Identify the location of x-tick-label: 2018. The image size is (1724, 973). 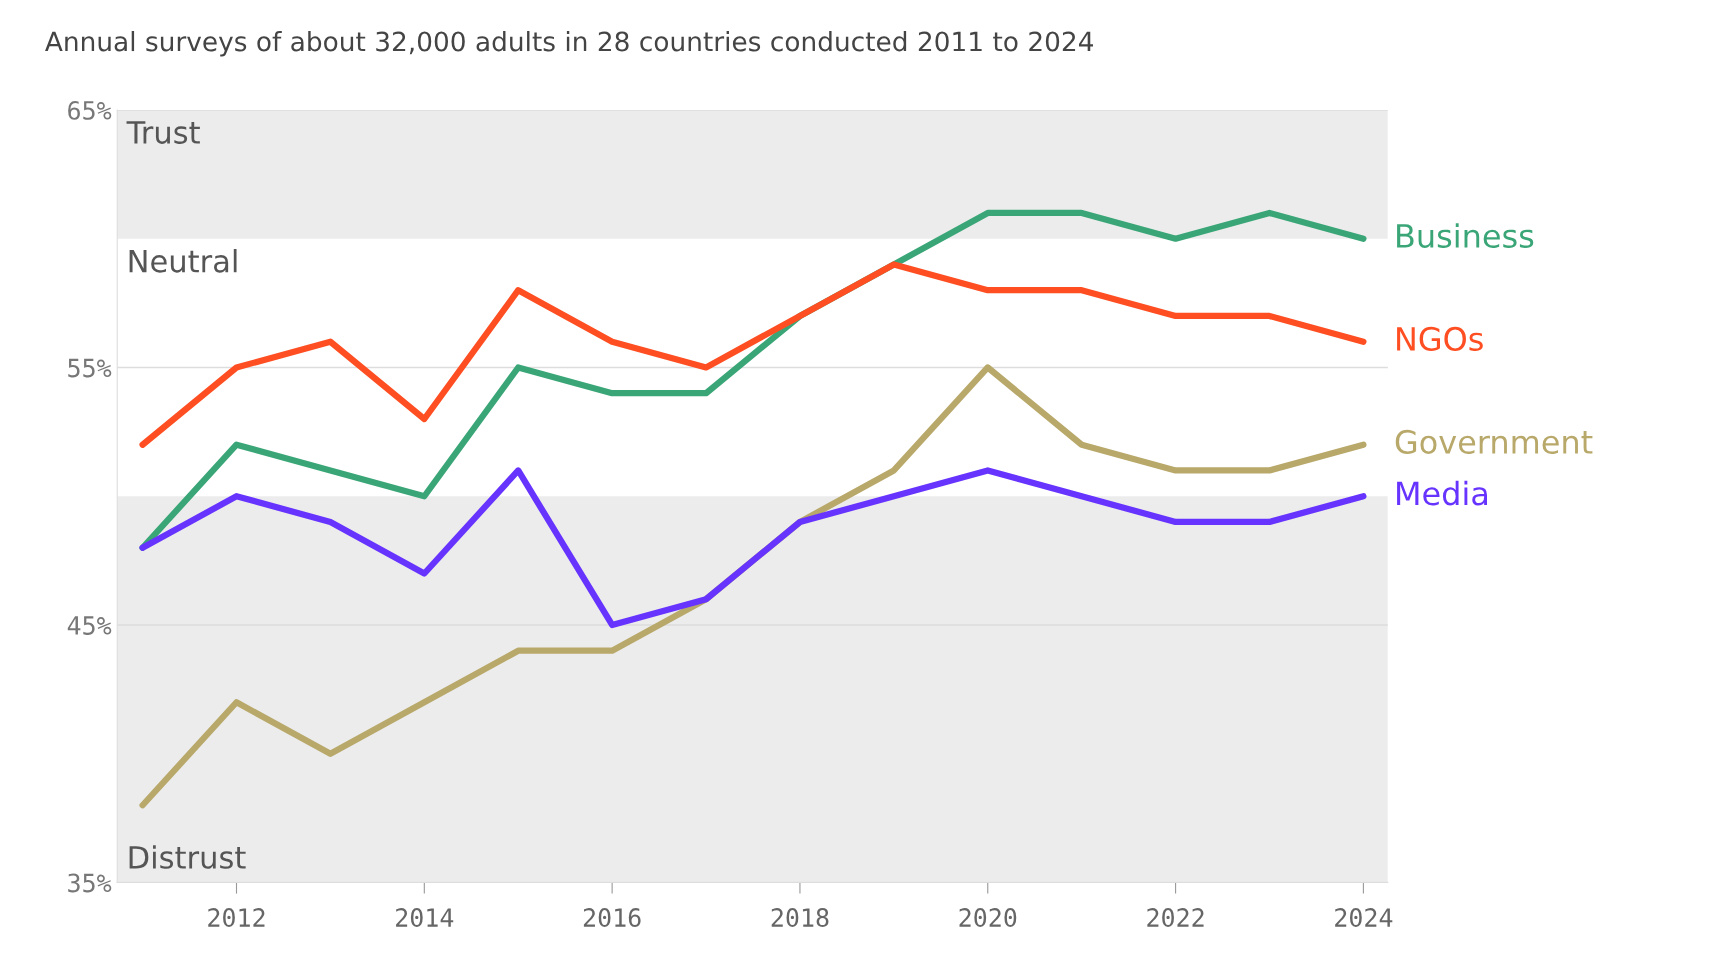
(800, 917).